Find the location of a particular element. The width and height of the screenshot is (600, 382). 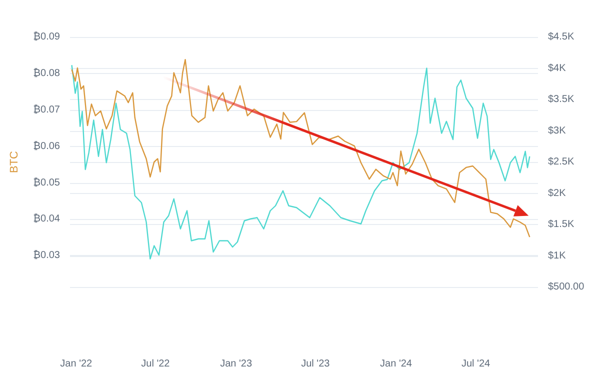

y2-tick-label: $3K is located at coordinates (557, 130).